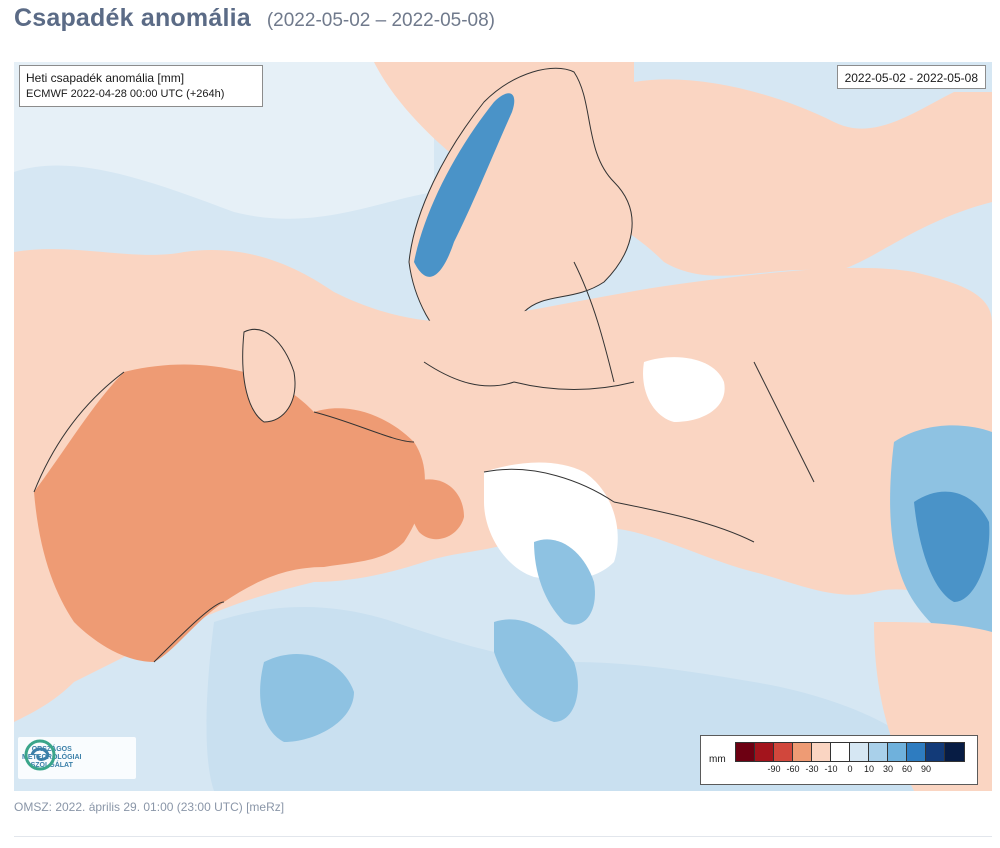  I want to click on iberia-france-dry-zone, so click(229, 513).